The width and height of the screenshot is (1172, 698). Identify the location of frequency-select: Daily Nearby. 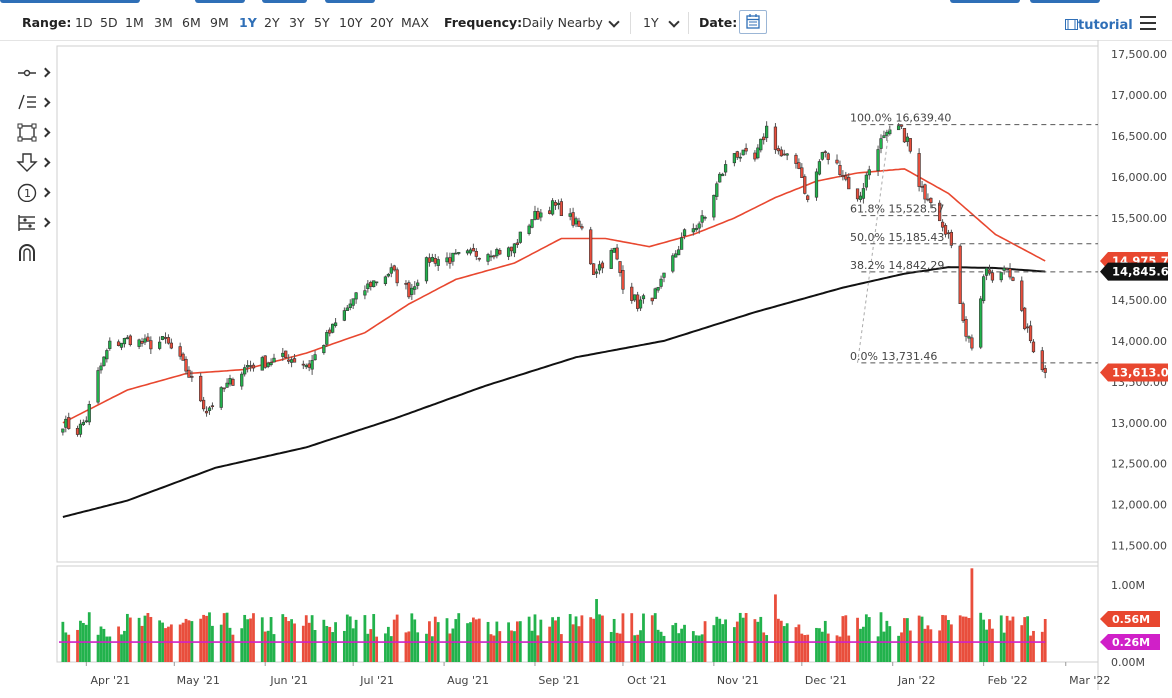
(562, 22).